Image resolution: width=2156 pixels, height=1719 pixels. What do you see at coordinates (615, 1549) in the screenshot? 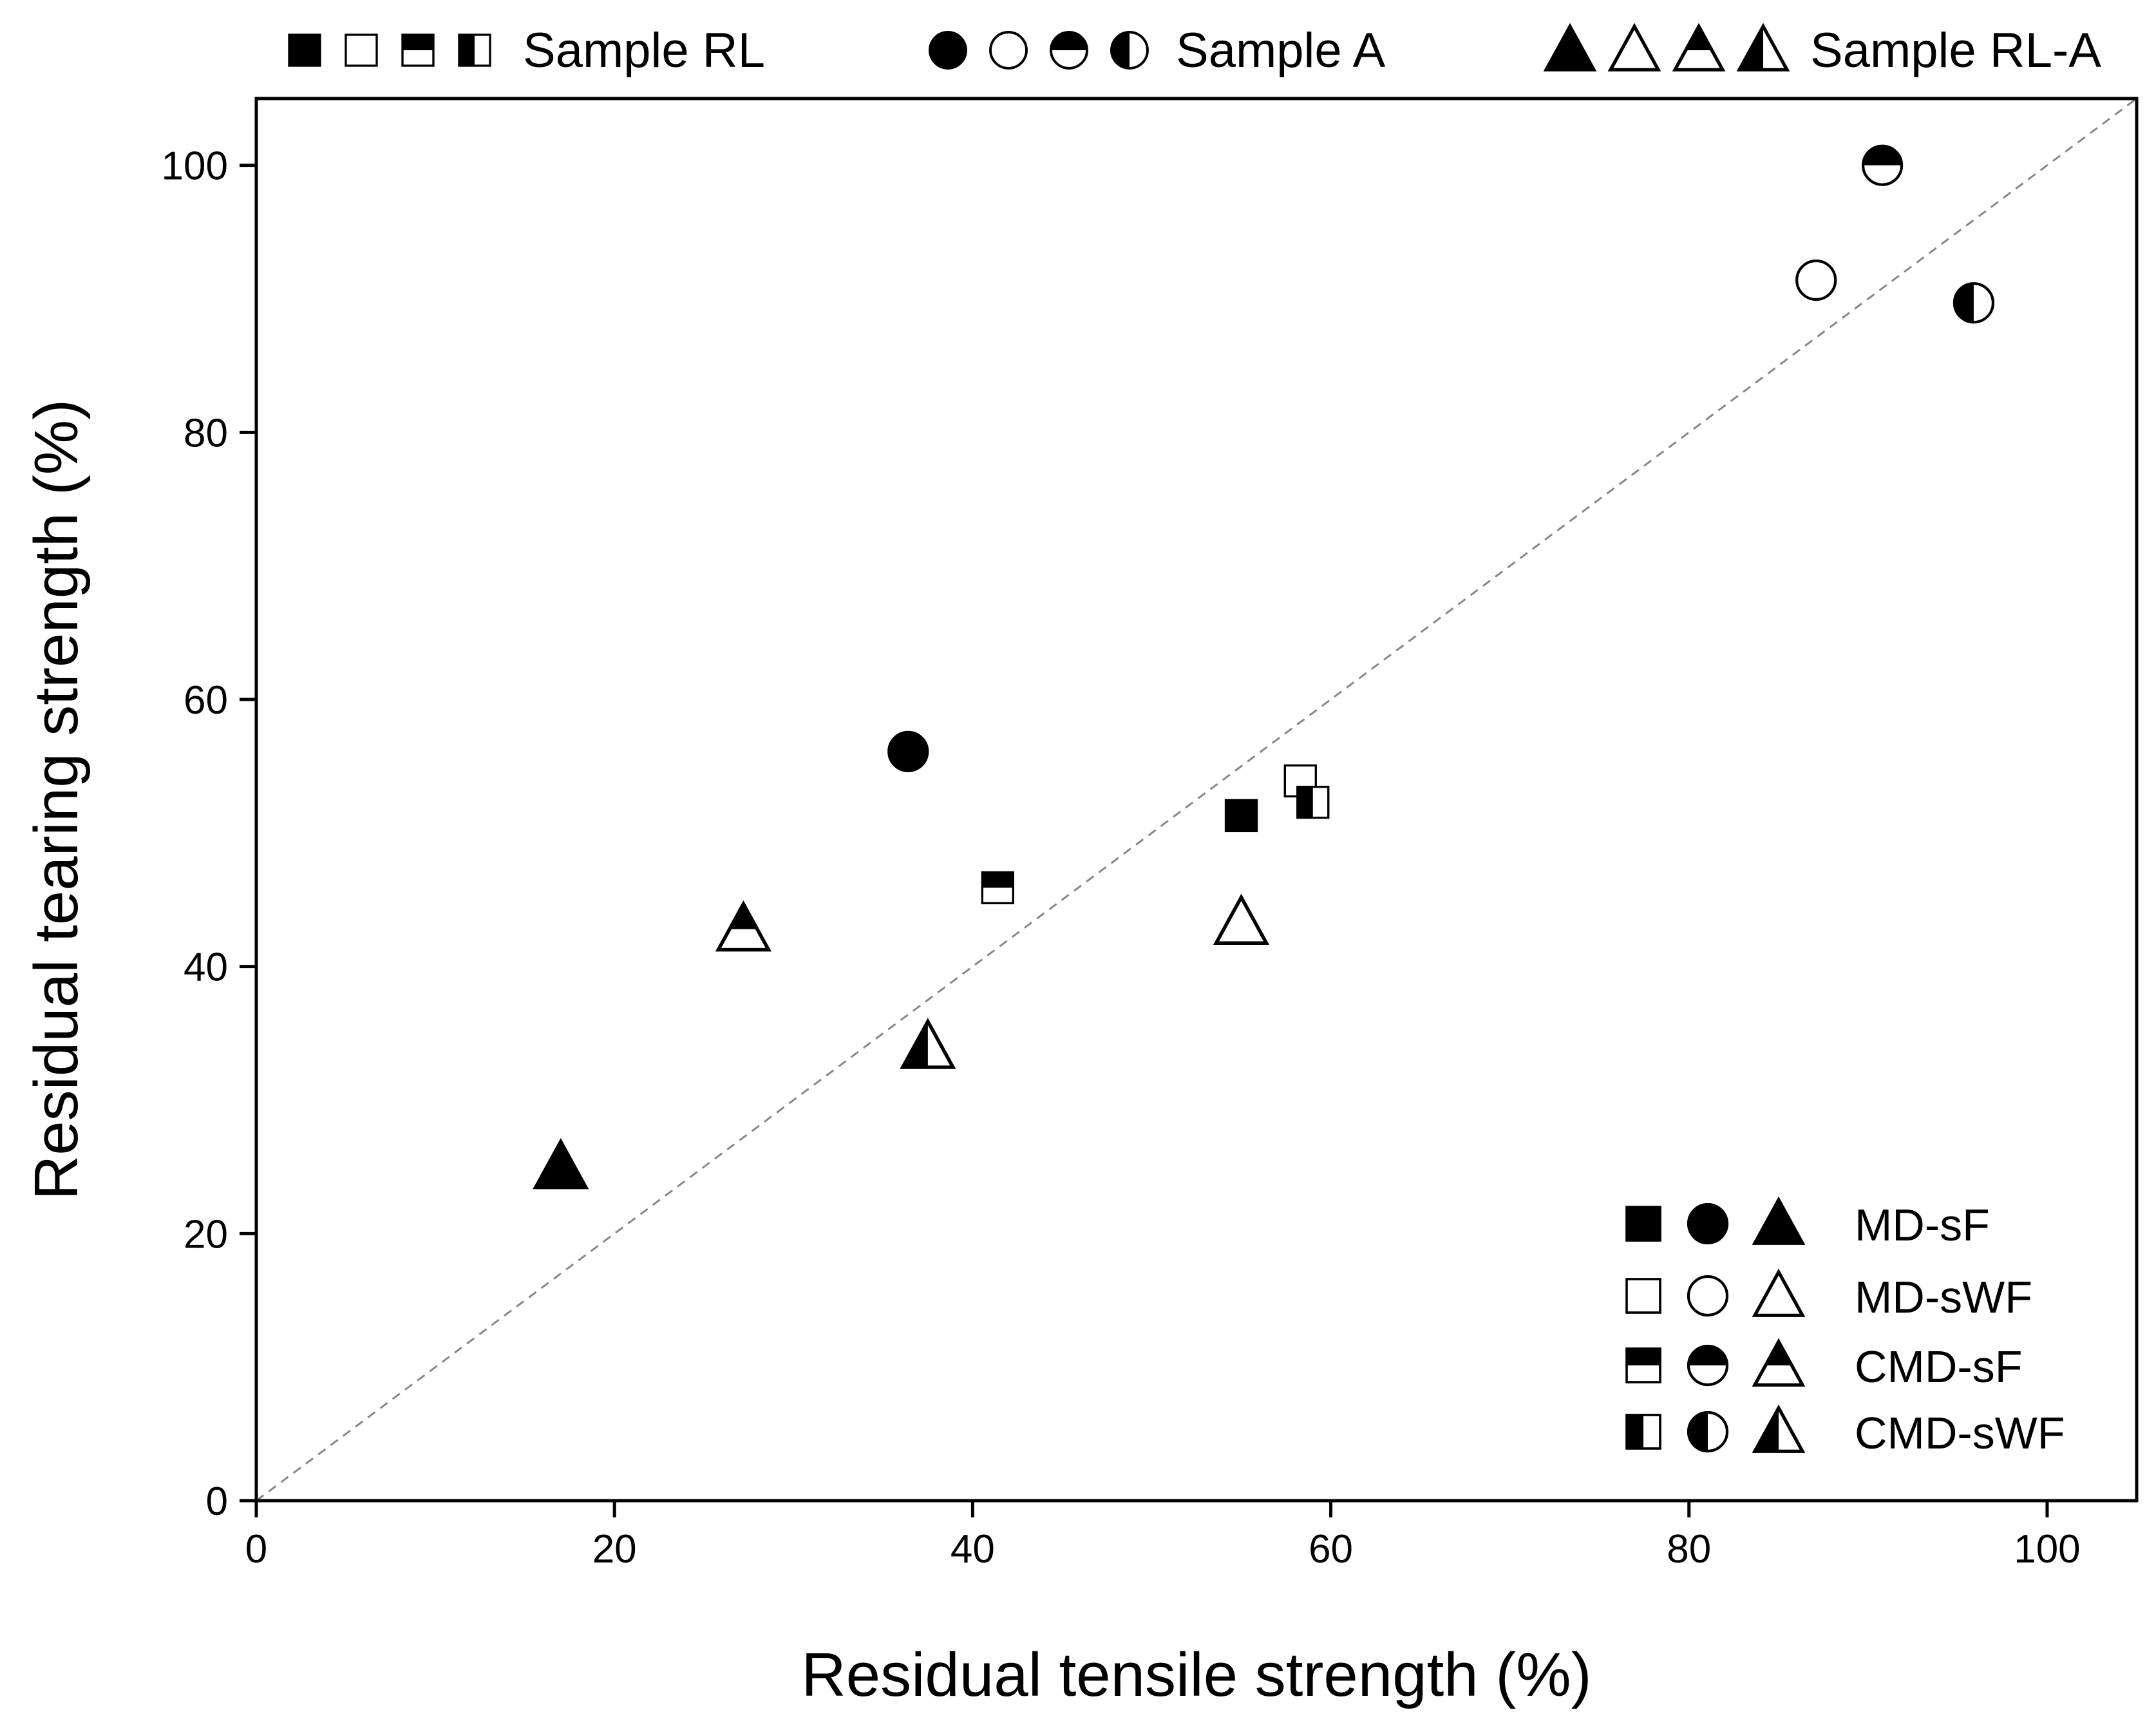
I see `x-tick-label: 20` at bounding box center [615, 1549].